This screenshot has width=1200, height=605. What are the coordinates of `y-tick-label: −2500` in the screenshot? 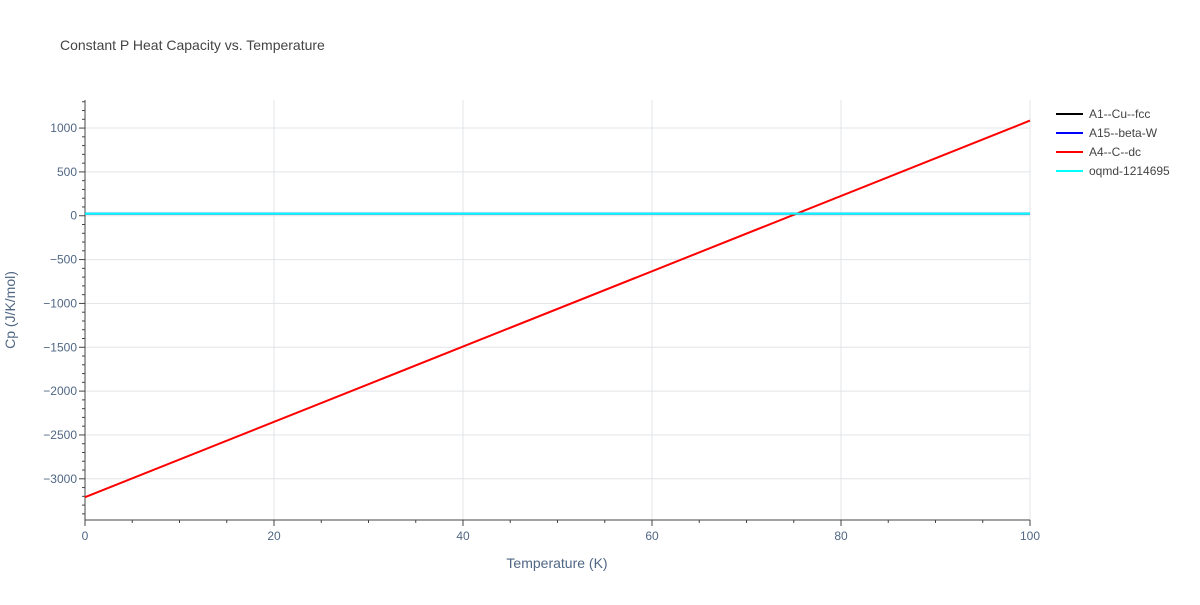 It's located at (60, 435).